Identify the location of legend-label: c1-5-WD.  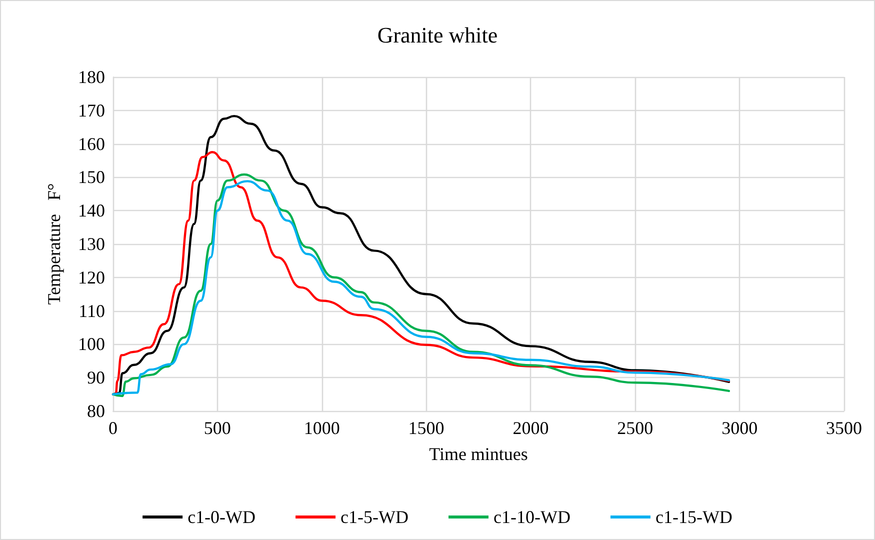
(374, 517).